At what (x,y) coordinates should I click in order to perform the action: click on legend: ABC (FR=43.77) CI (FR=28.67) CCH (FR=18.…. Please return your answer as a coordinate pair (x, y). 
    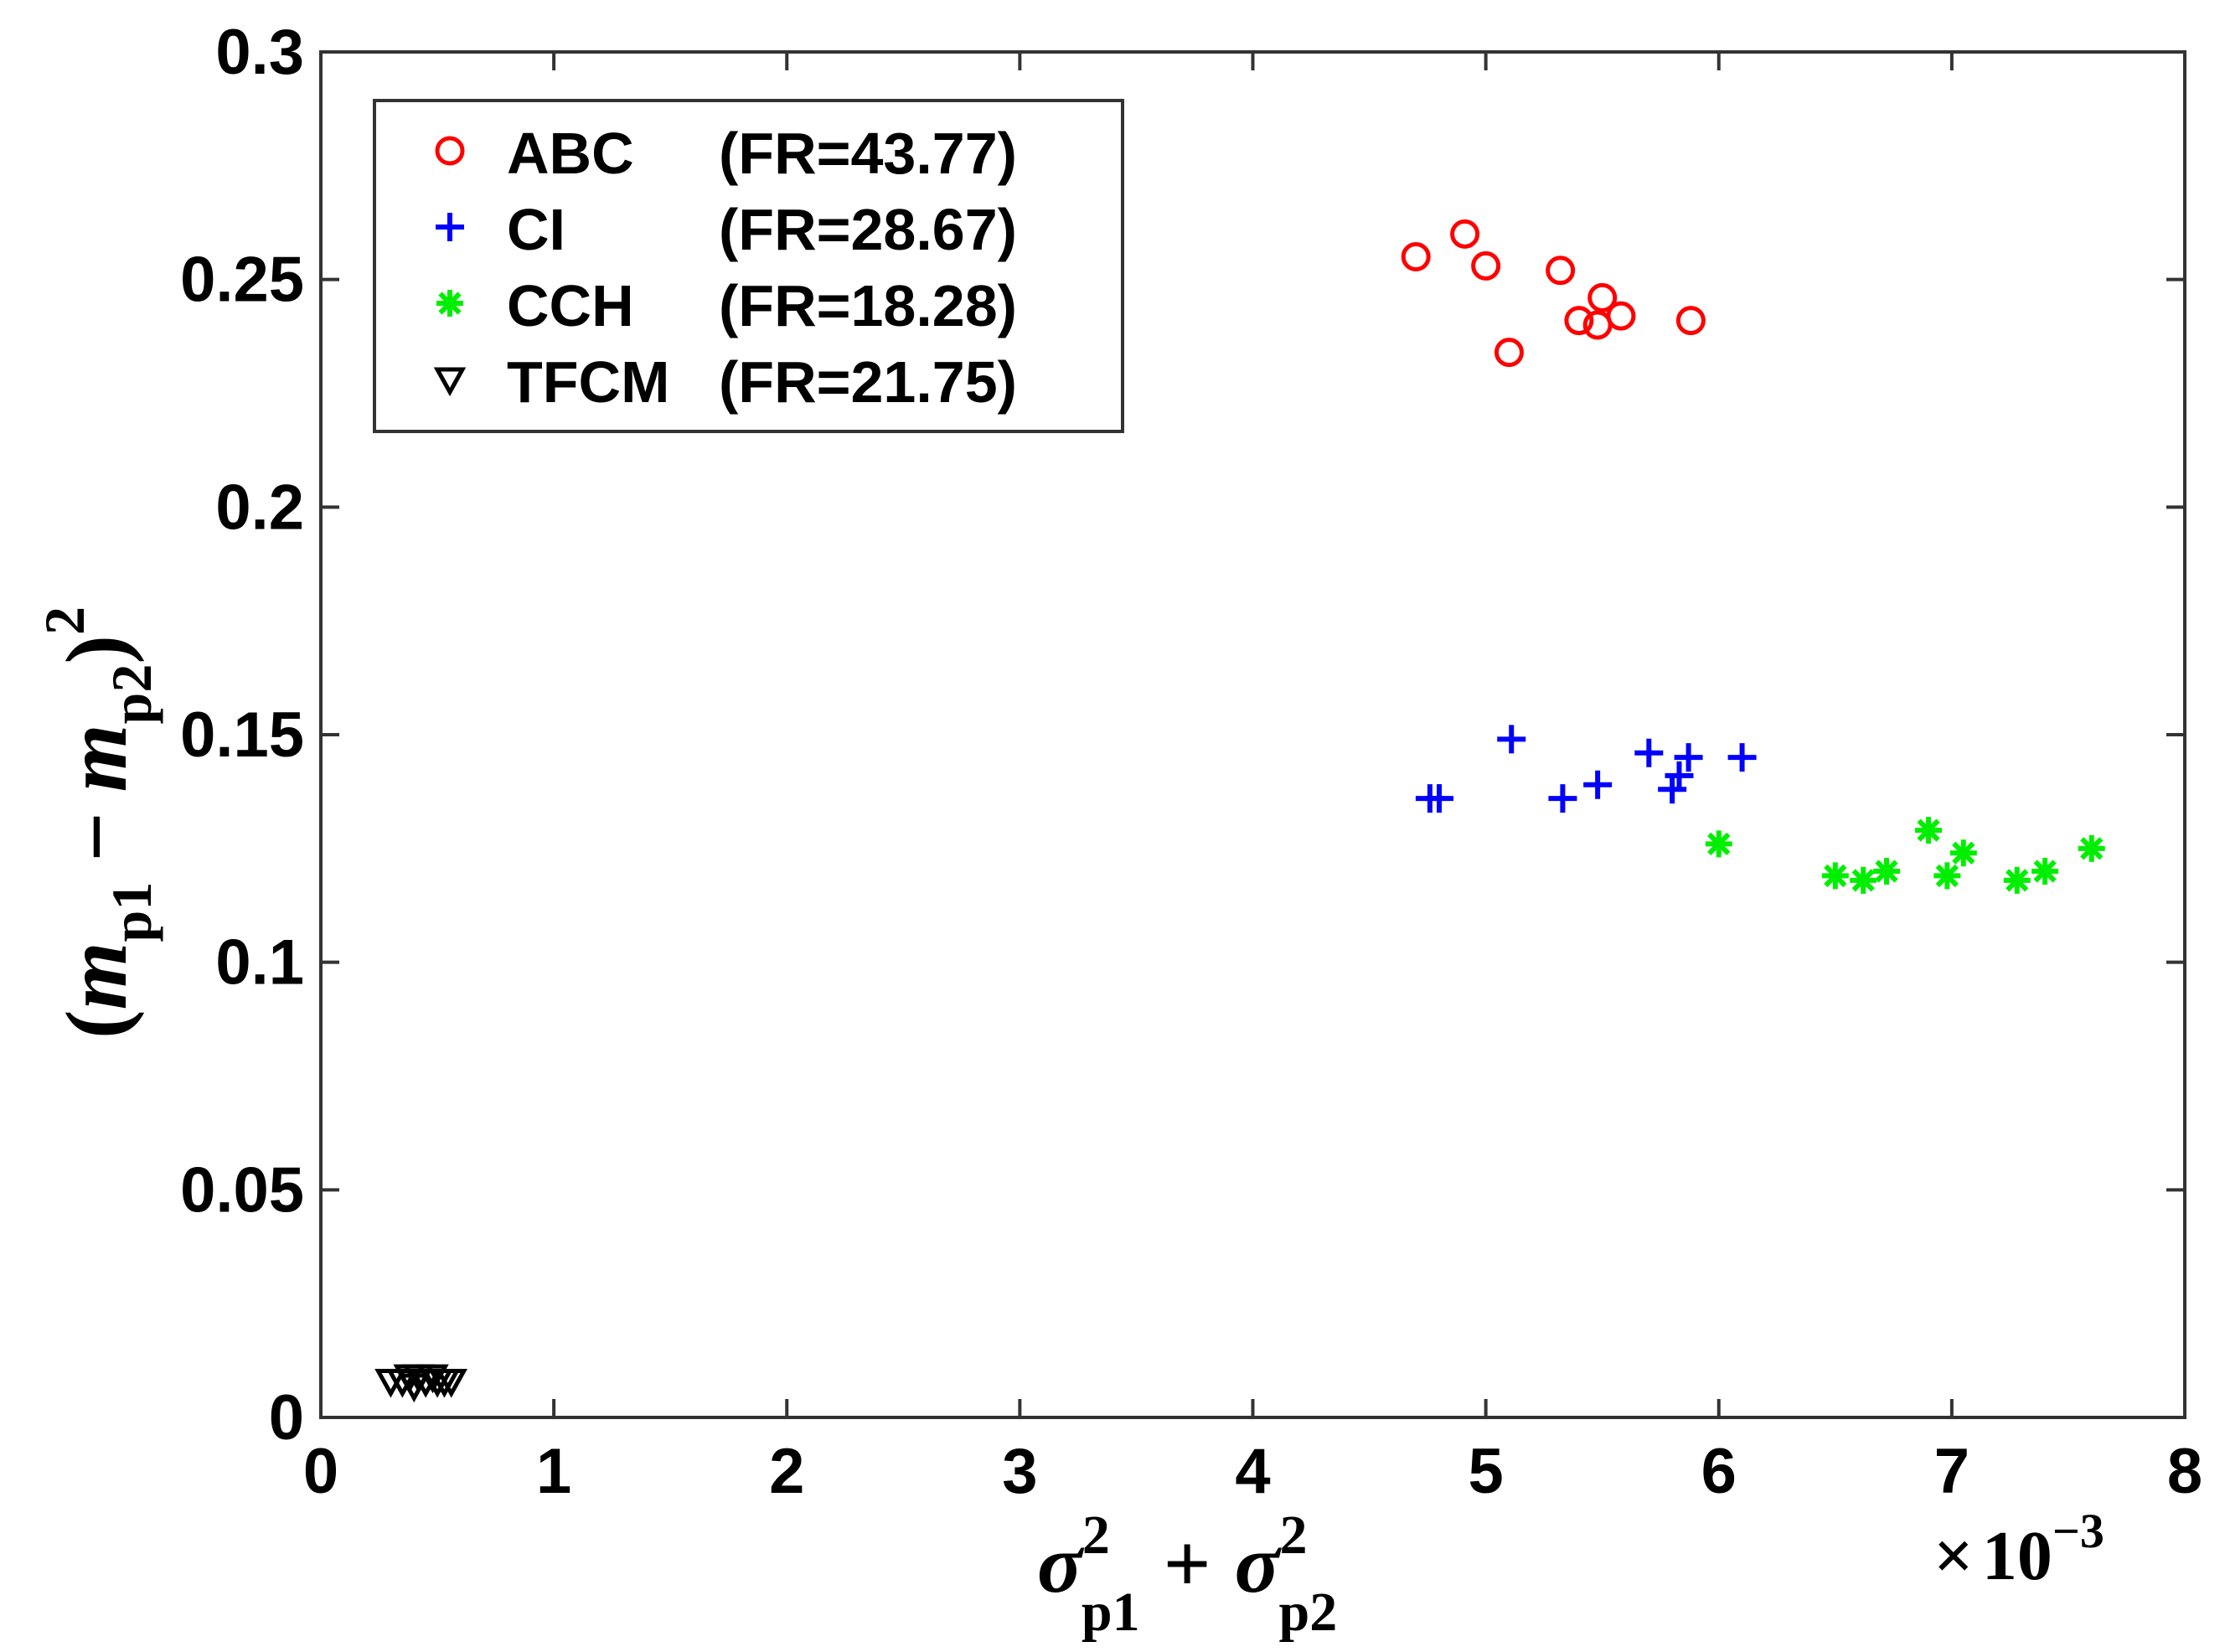
    Looking at the image, I should click on (748, 266).